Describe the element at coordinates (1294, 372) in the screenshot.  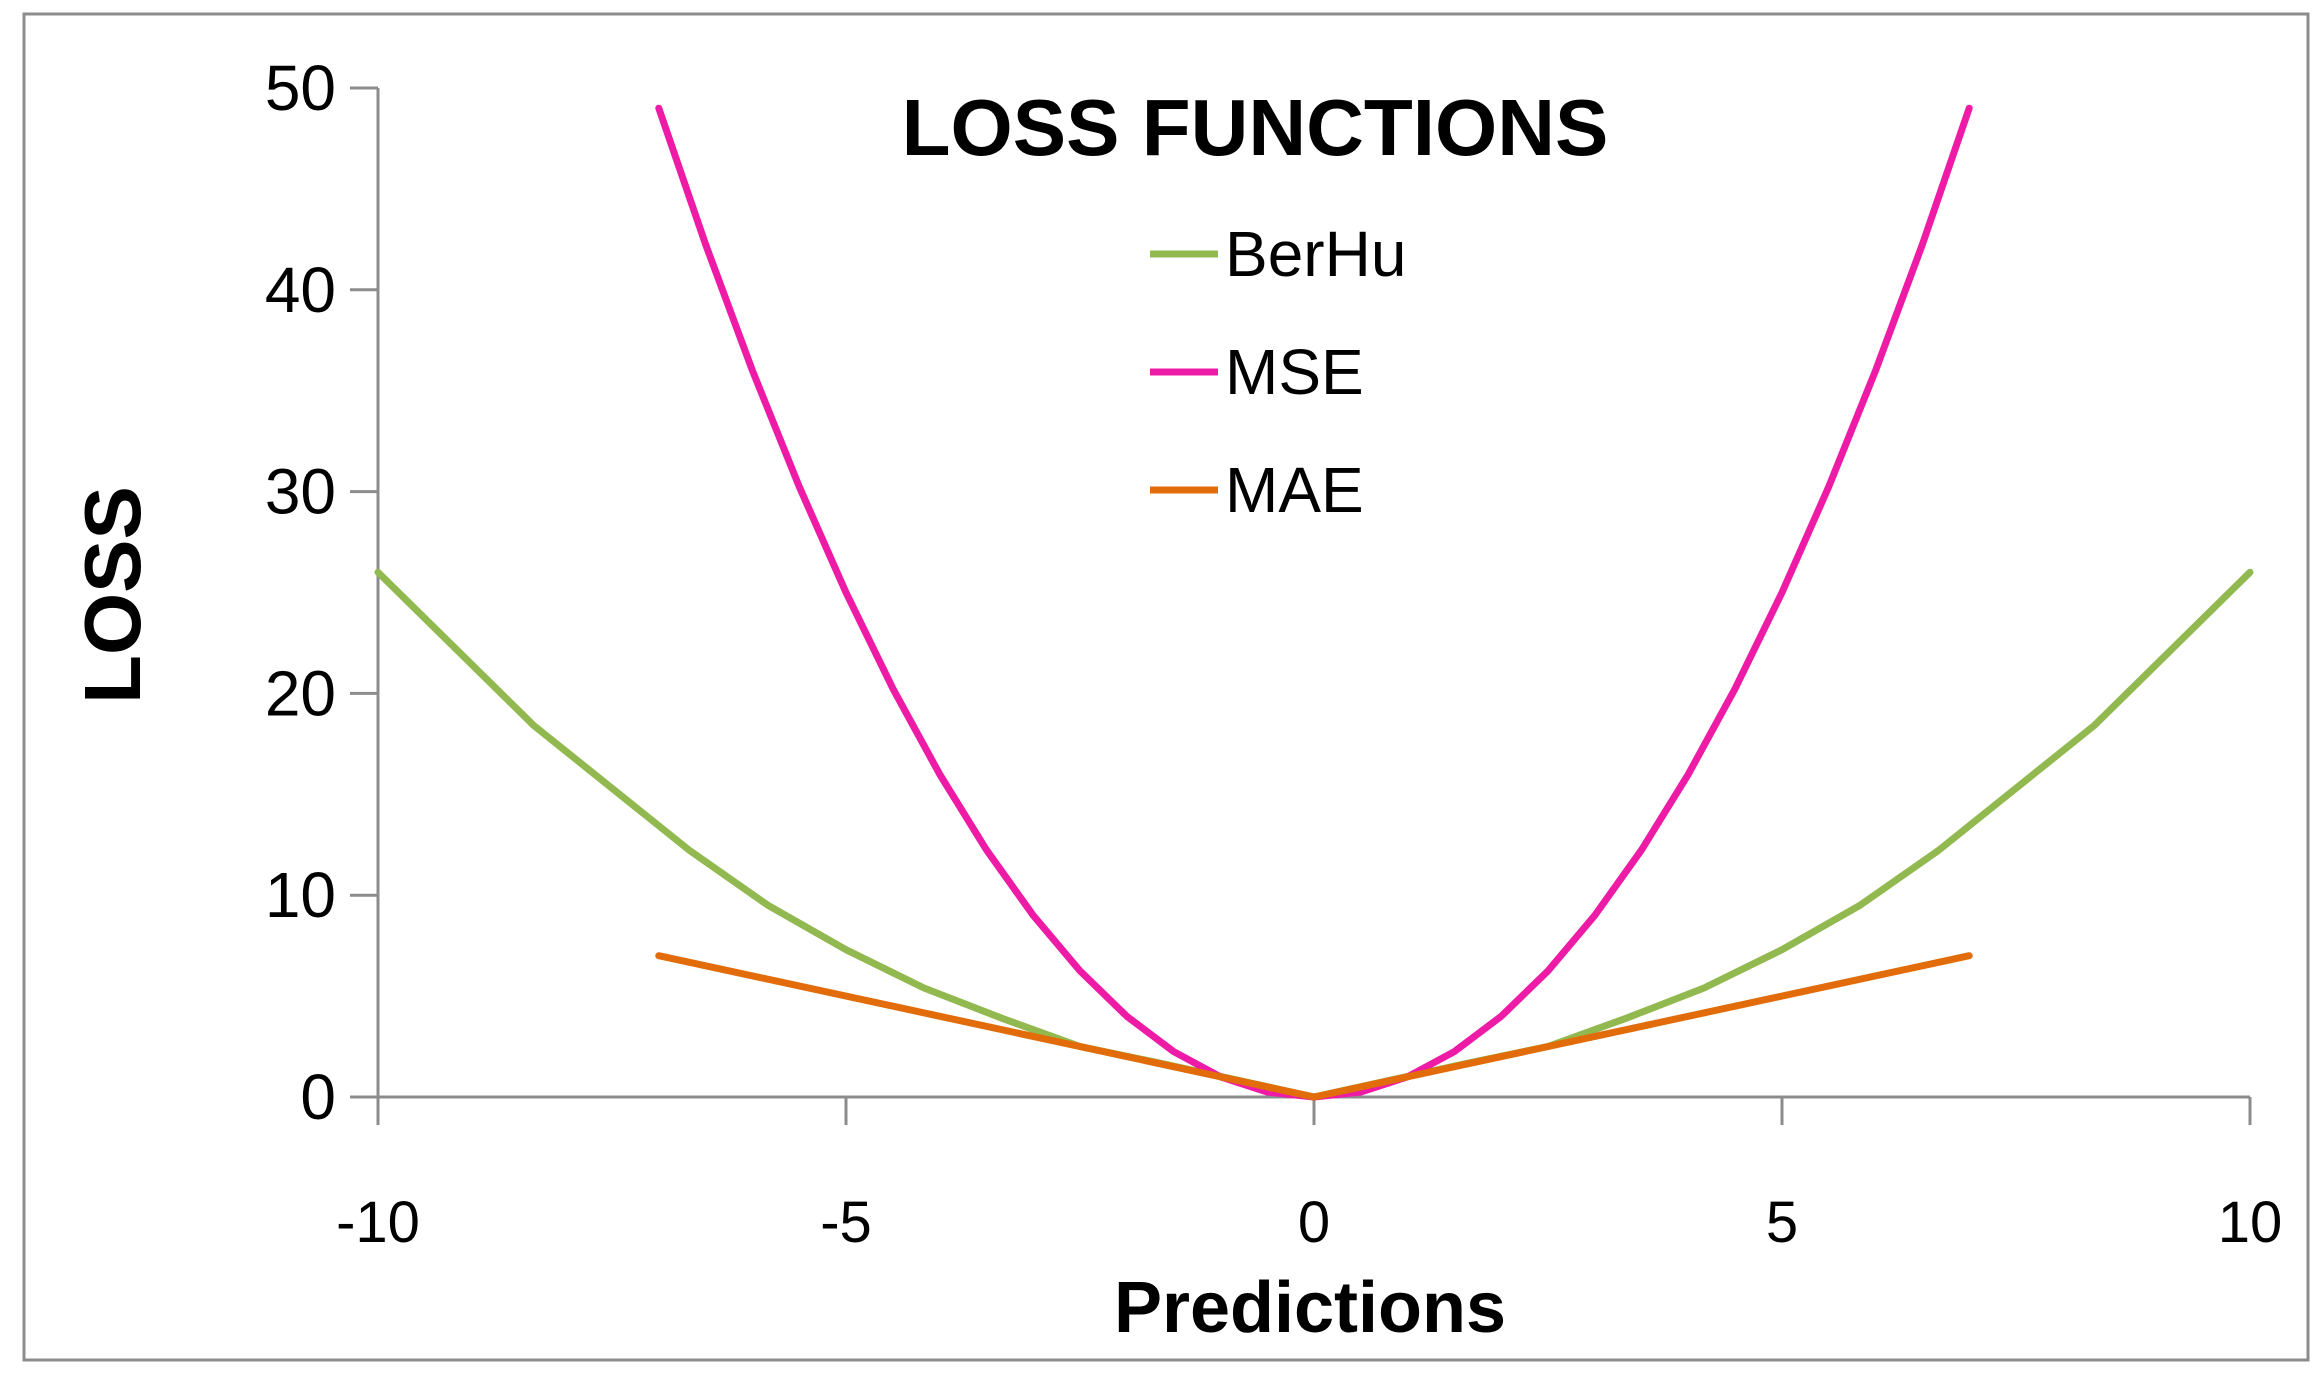
I see `legend-label-mse: MSE` at that location.